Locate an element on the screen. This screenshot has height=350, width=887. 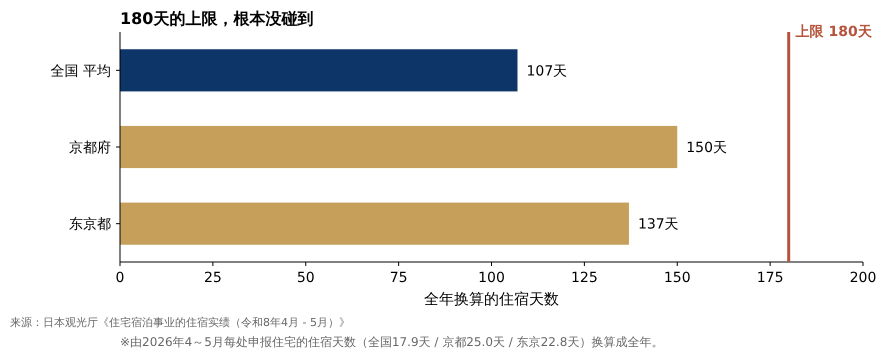
x-tick-label: 50 is located at coordinates (305, 278).